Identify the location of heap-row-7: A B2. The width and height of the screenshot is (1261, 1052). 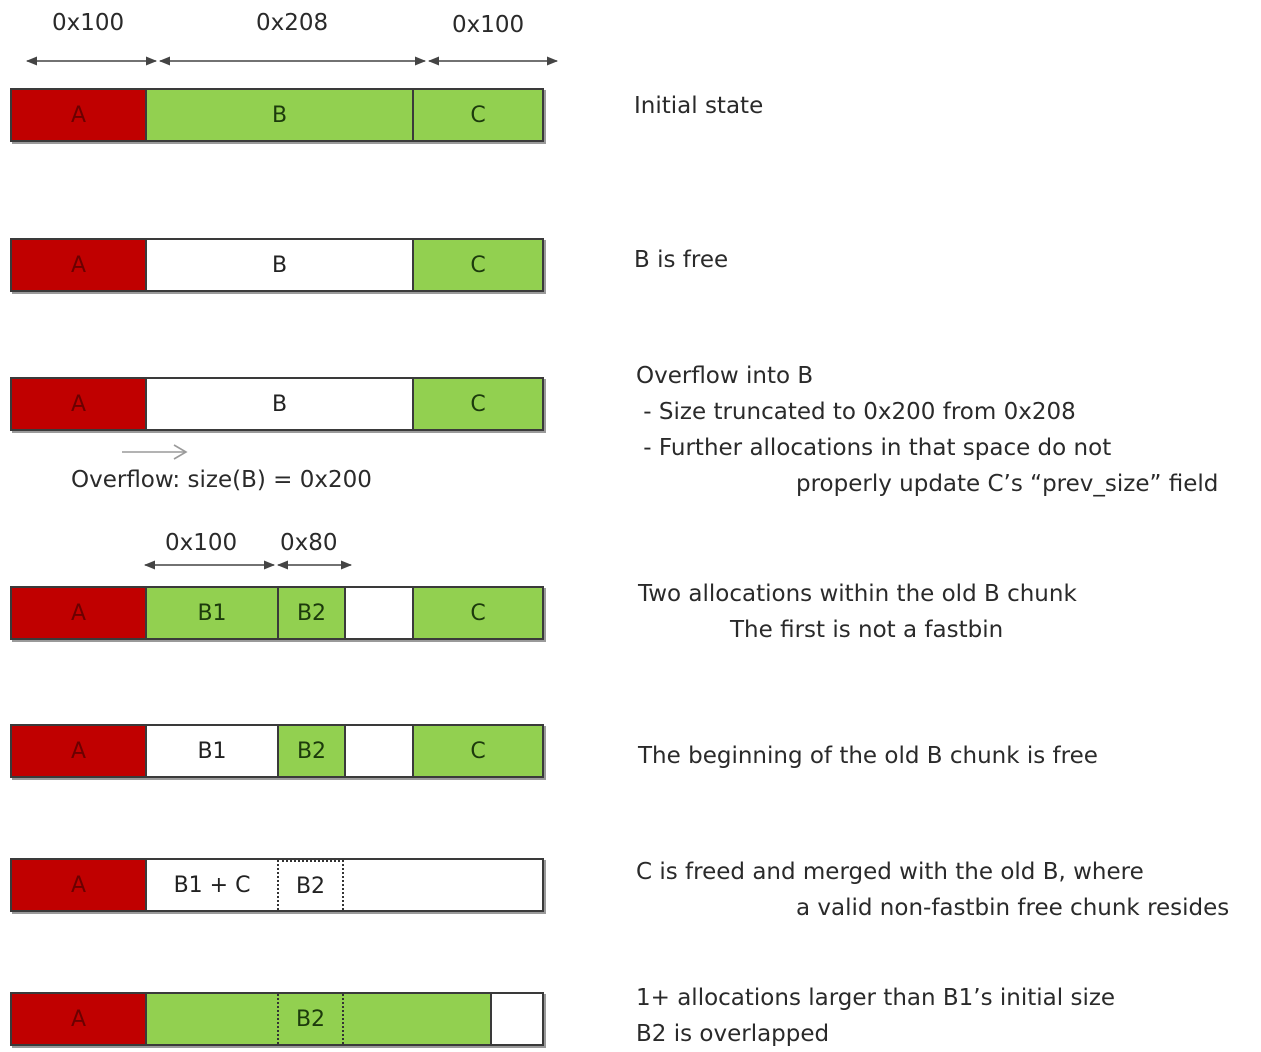
(277, 1019).